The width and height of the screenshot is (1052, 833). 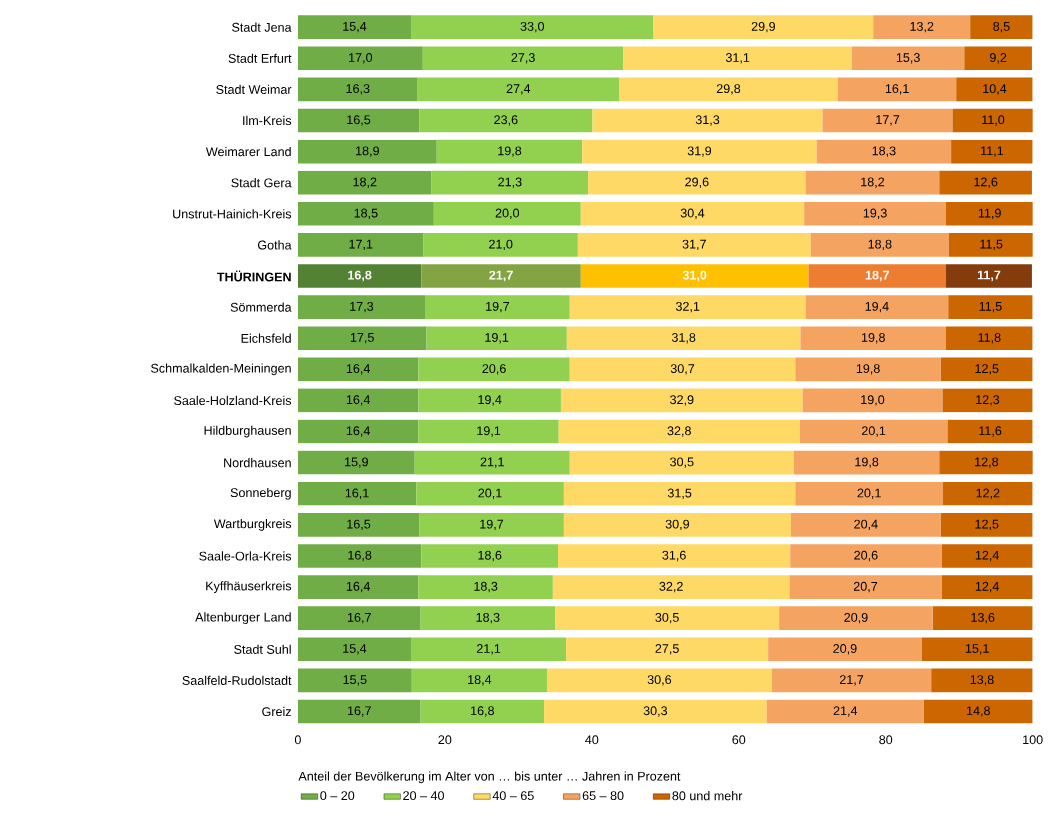 I want to click on y-tick-label: Weimarer Land, so click(x=248, y=151).